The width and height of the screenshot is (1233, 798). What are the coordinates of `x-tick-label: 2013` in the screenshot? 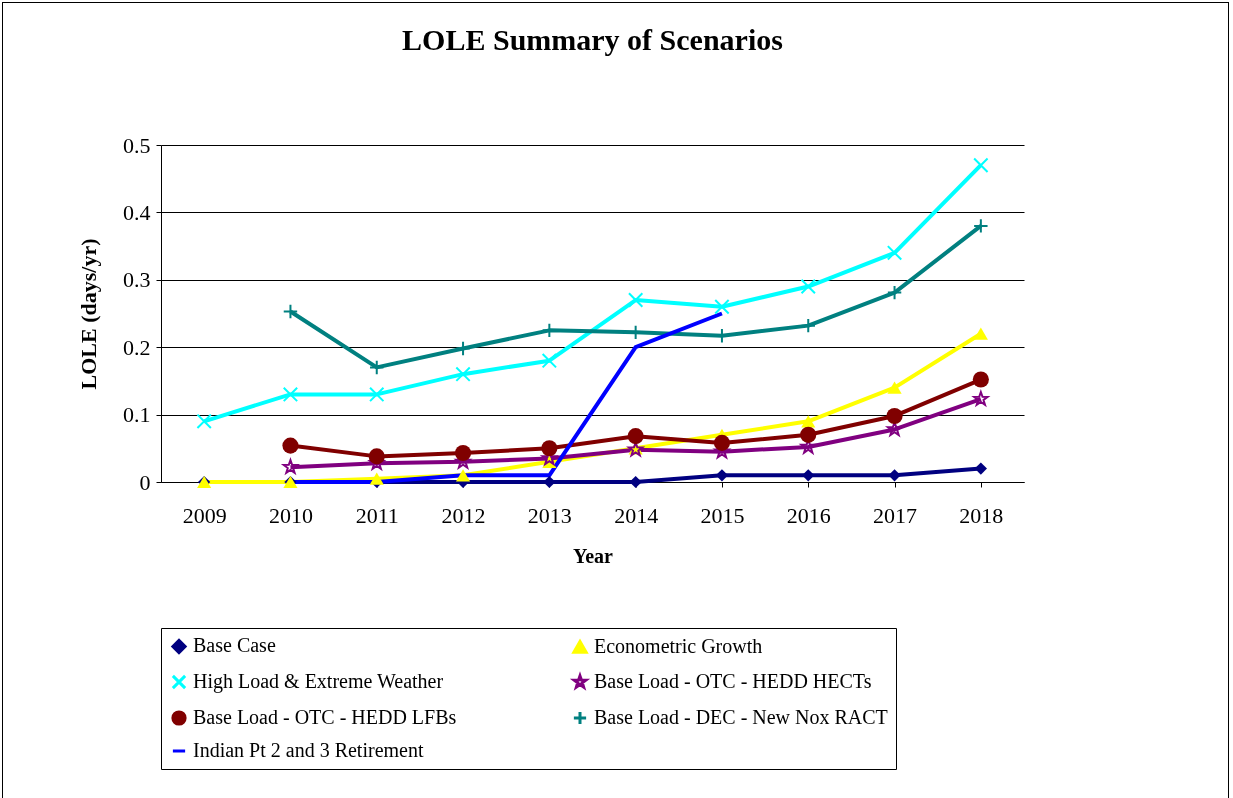 It's located at (549, 515).